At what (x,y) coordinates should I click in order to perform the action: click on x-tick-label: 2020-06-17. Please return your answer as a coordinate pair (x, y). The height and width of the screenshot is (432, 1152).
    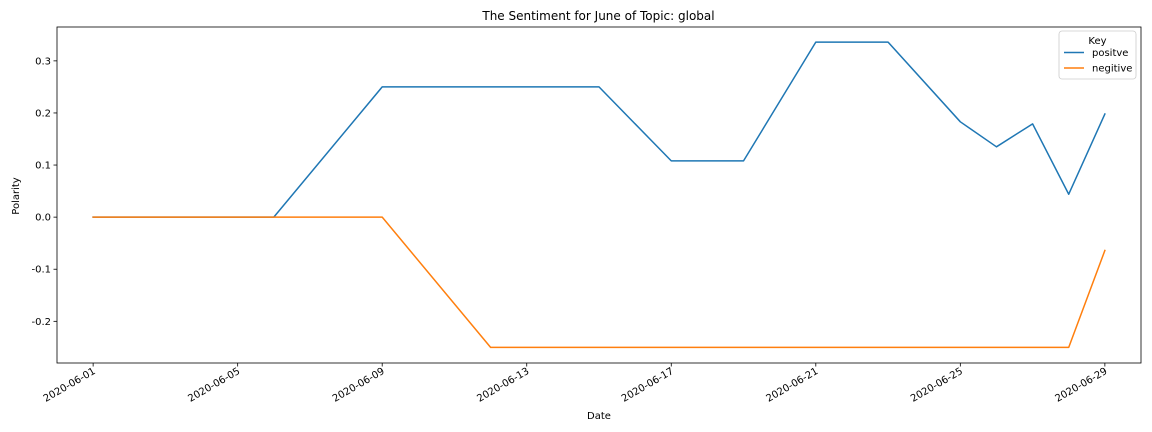
    Looking at the image, I should click on (648, 385).